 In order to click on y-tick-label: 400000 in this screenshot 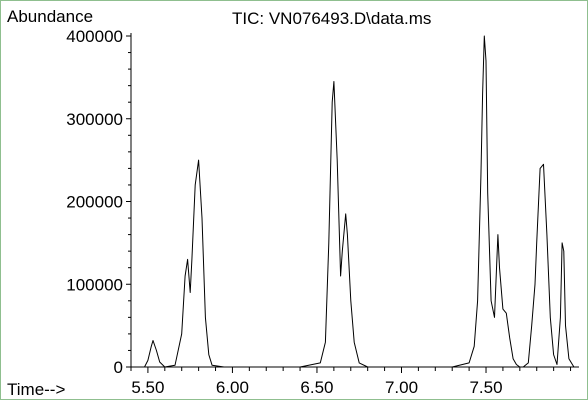, I will do `click(94, 36)`.